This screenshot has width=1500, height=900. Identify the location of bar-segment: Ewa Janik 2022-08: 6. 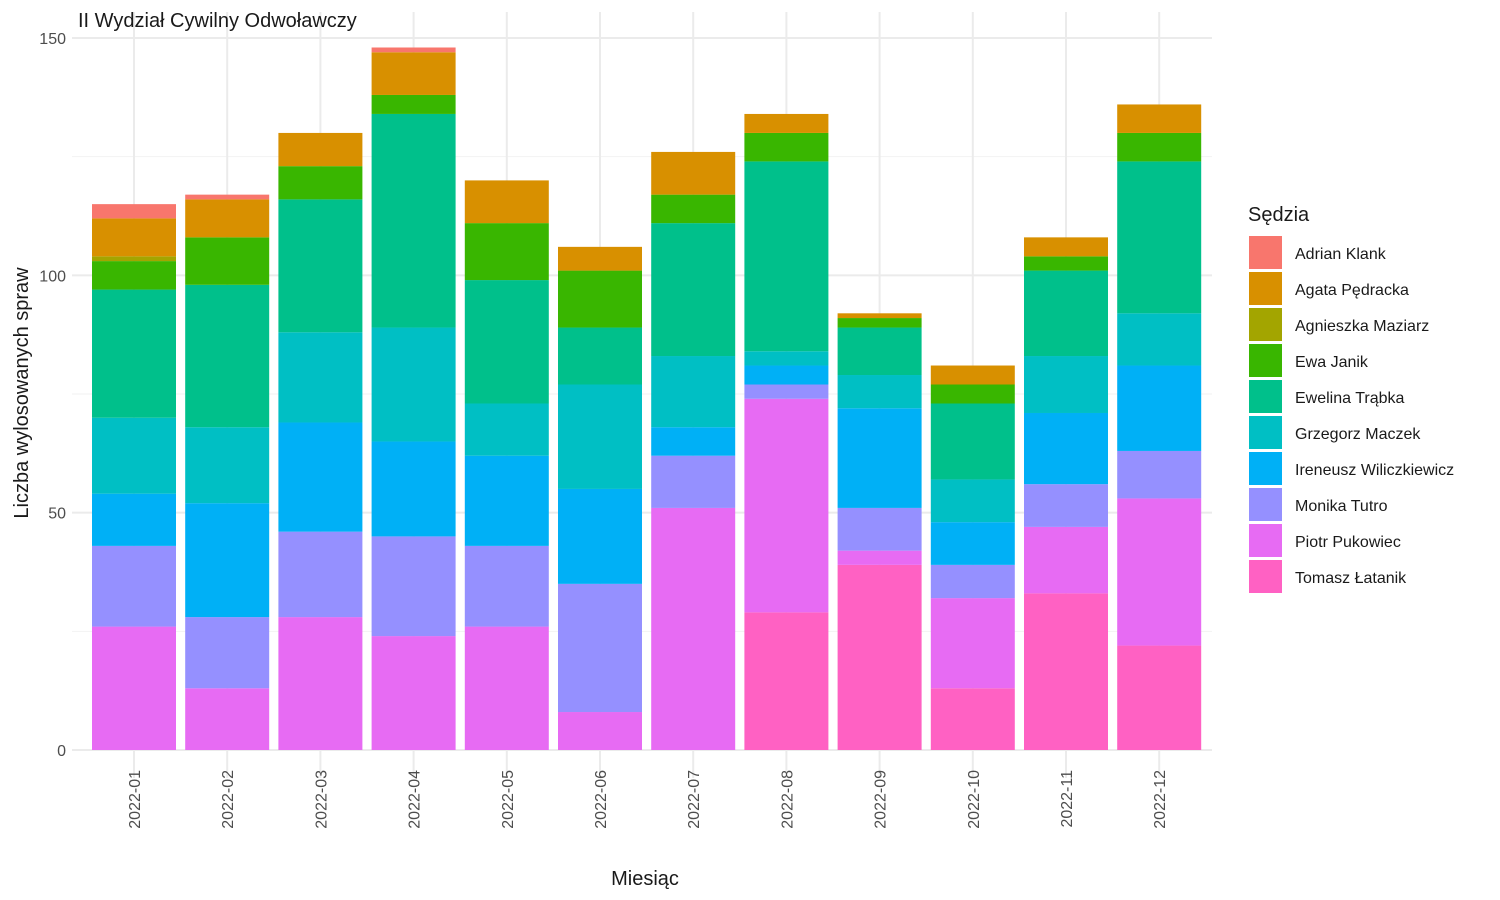
(786, 147).